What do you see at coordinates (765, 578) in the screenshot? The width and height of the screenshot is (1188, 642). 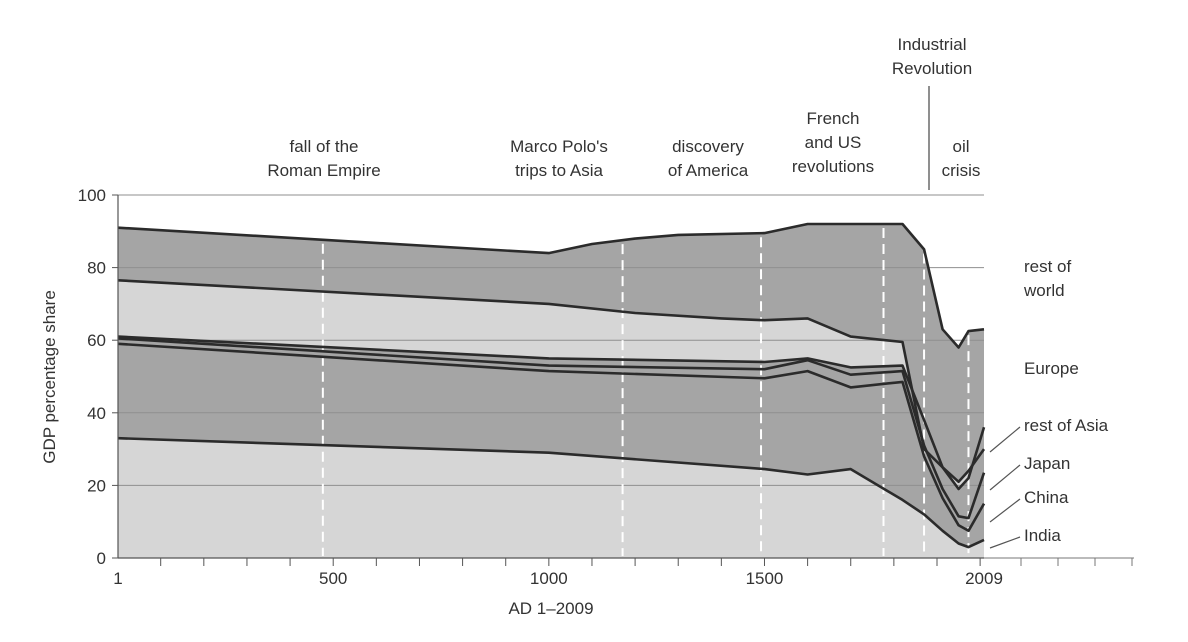 I see `x-tick-label: 1500` at bounding box center [765, 578].